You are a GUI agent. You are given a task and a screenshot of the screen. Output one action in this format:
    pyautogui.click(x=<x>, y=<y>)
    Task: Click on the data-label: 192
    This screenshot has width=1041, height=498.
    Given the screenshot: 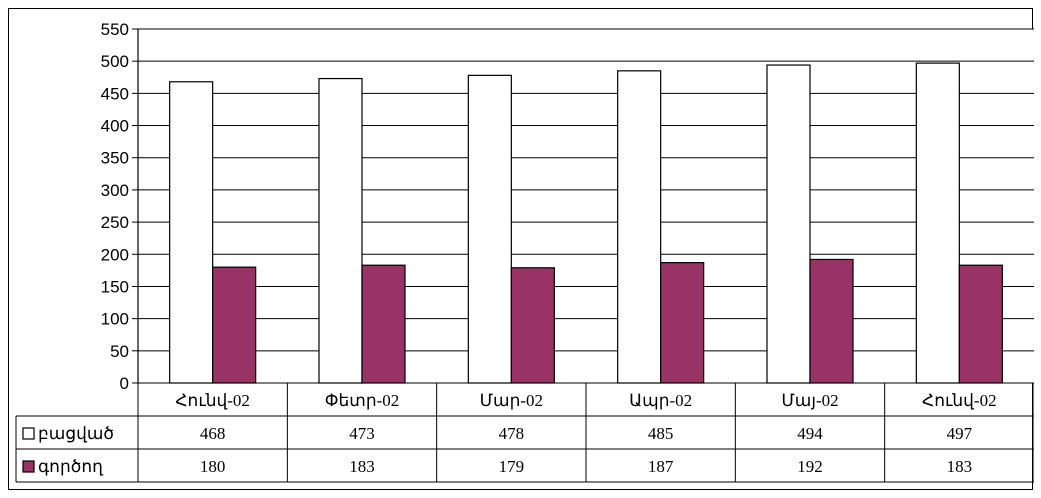 What is the action you would take?
    pyautogui.click(x=810, y=466)
    